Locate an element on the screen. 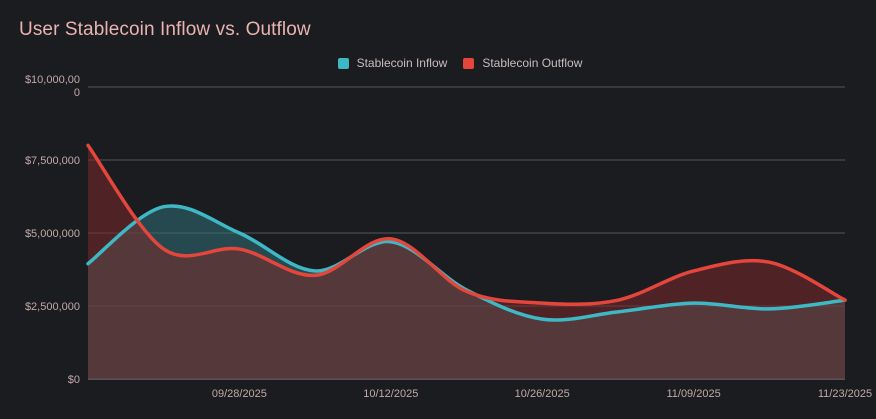  legend-item-inflow: Stablecoin Inflow is located at coordinates (392, 63).